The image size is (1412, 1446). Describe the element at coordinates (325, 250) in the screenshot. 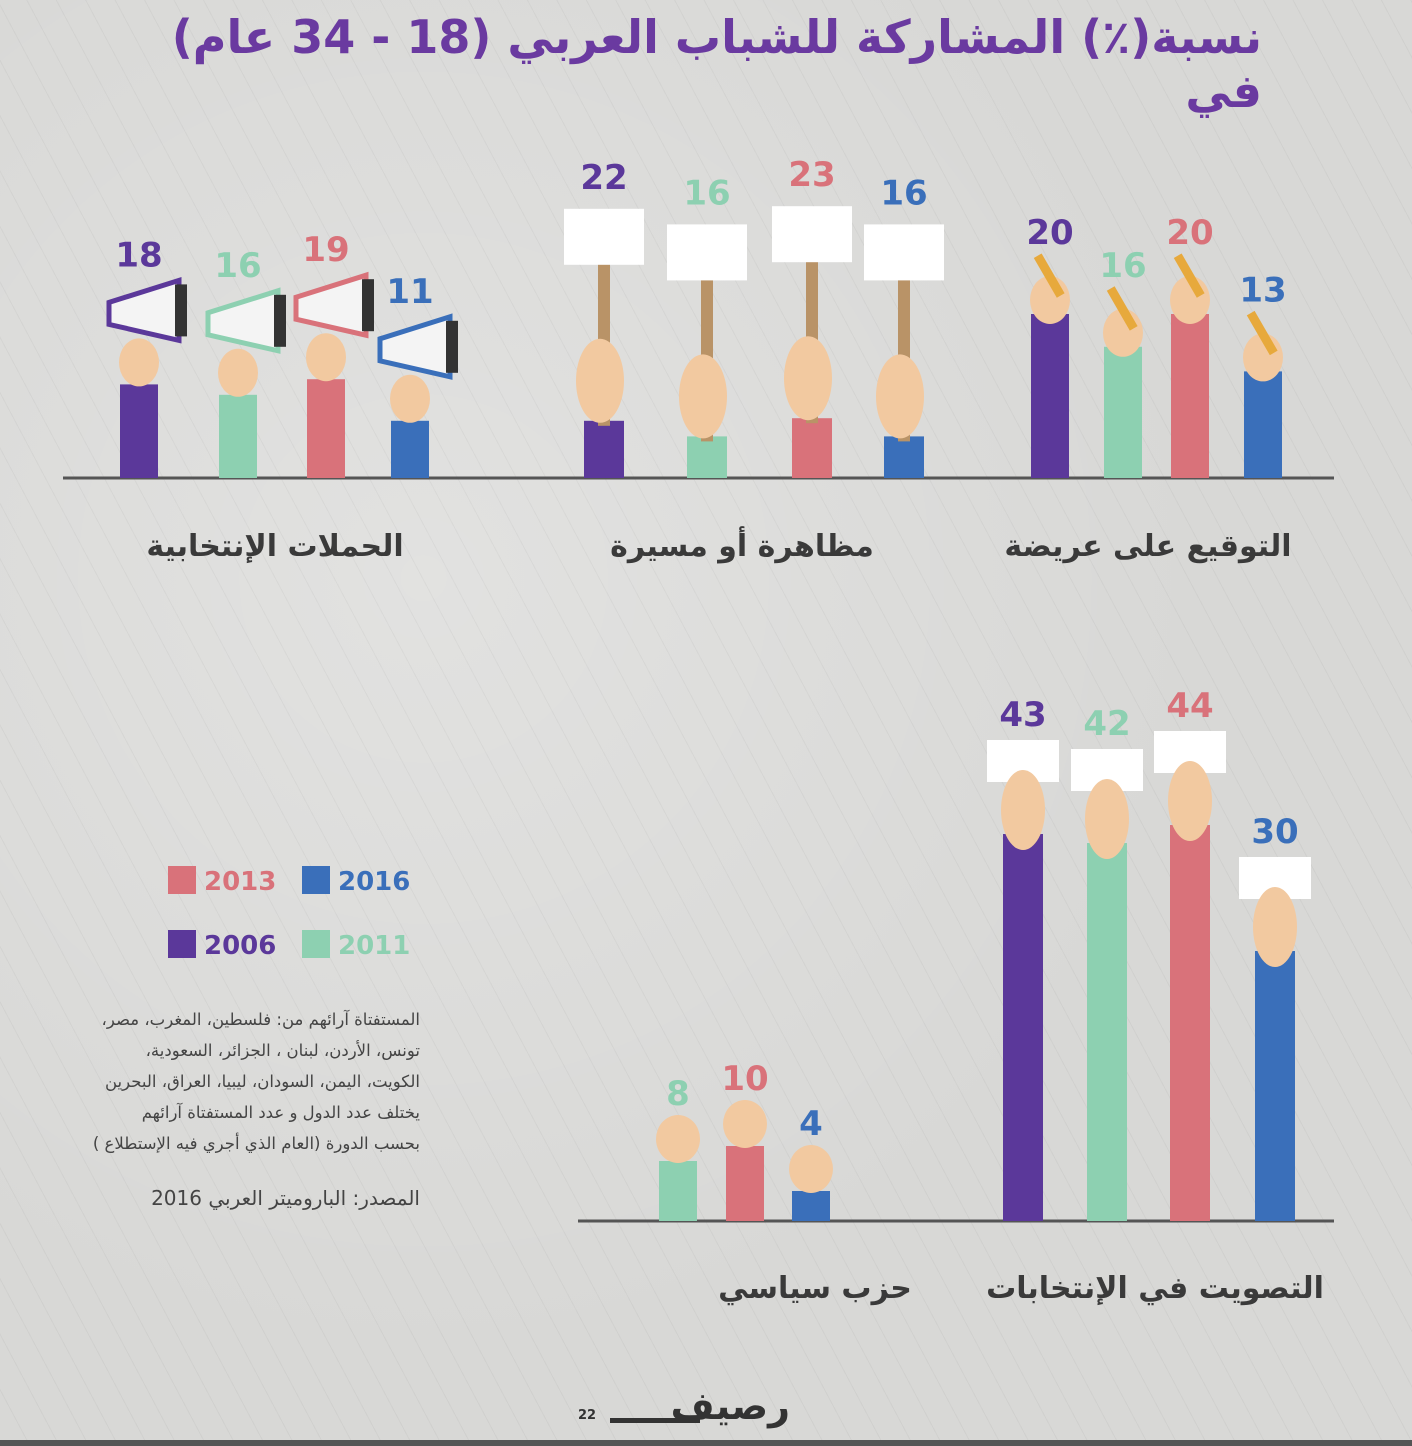

I see `value-label: 19` at that location.